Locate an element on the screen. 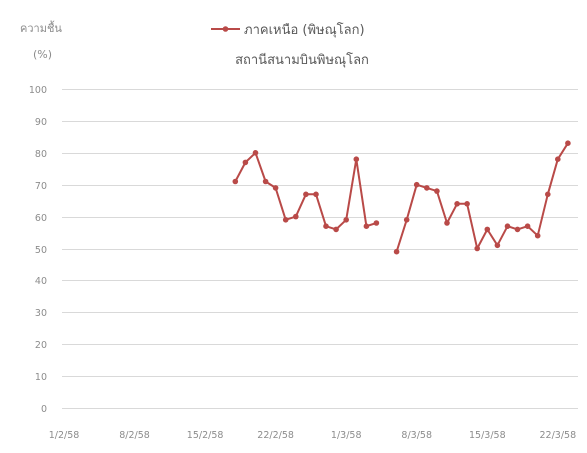 This screenshot has height=453, width=587. x-tick-label: 8/2/58 is located at coordinates (134, 435).